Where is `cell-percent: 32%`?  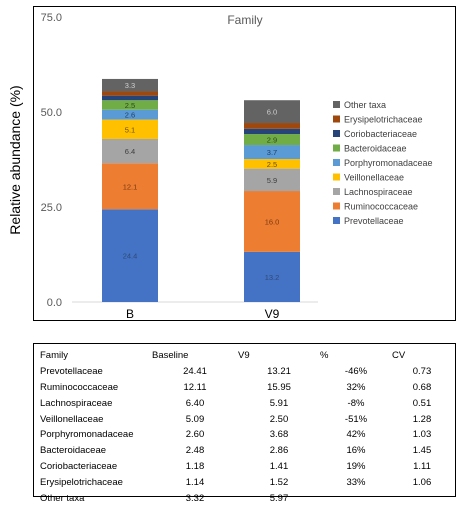 cell-percent: 32% is located at coordinates (356, 387).